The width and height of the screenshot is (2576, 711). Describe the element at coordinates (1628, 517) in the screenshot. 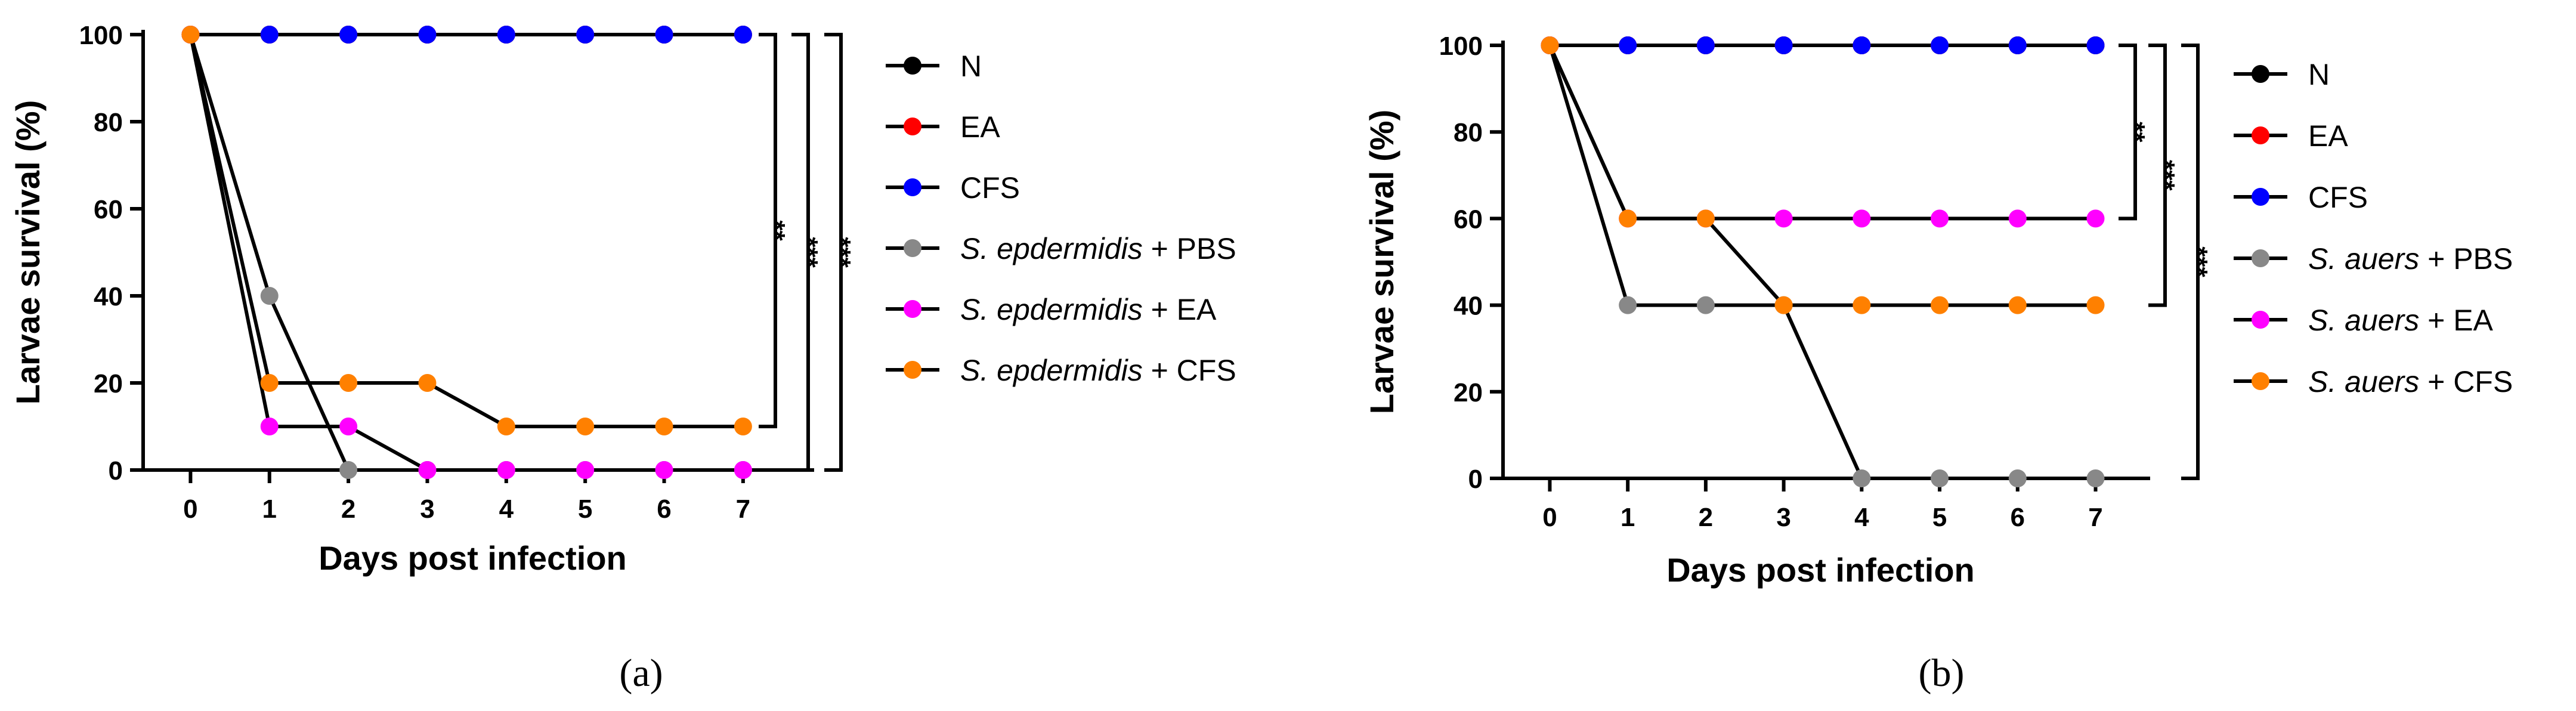

I see `x-tick-label: 1` at that location.